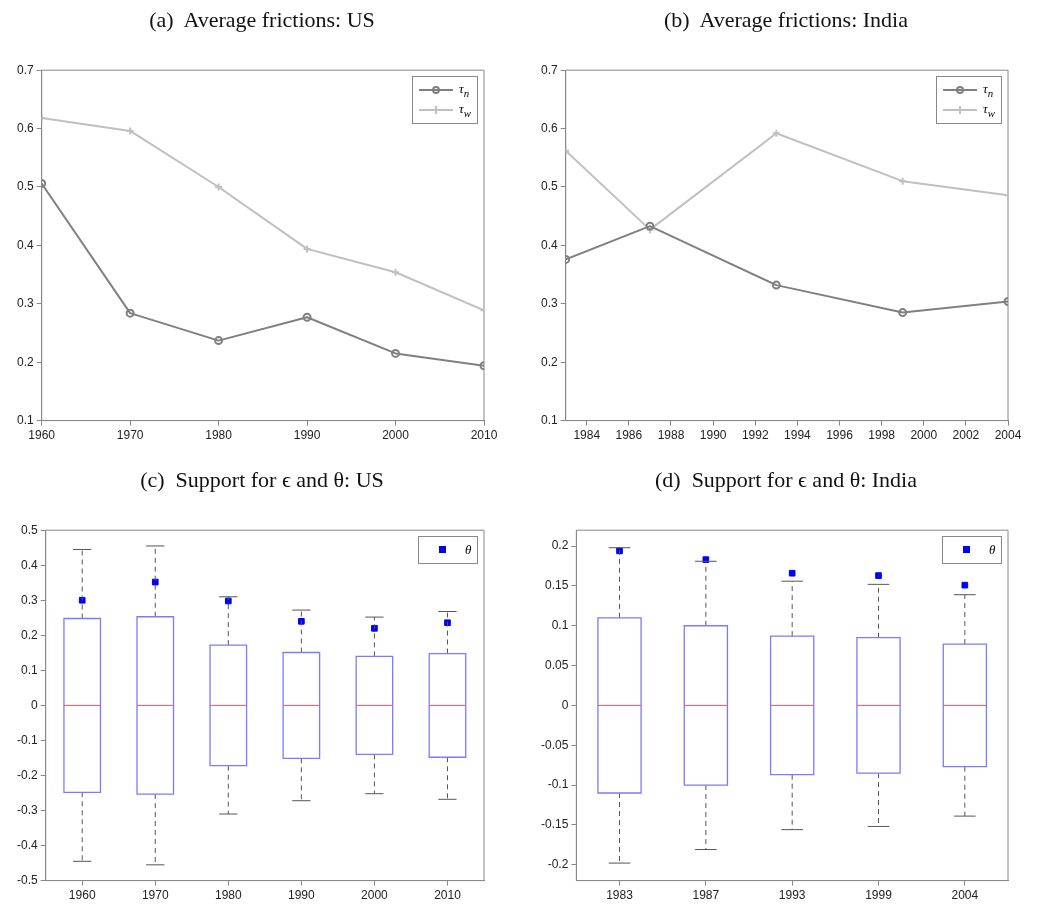 This screenshot has width=1048, height=920. I want to click on chart-title: (a) Average frictions: US, so click(262, 20).